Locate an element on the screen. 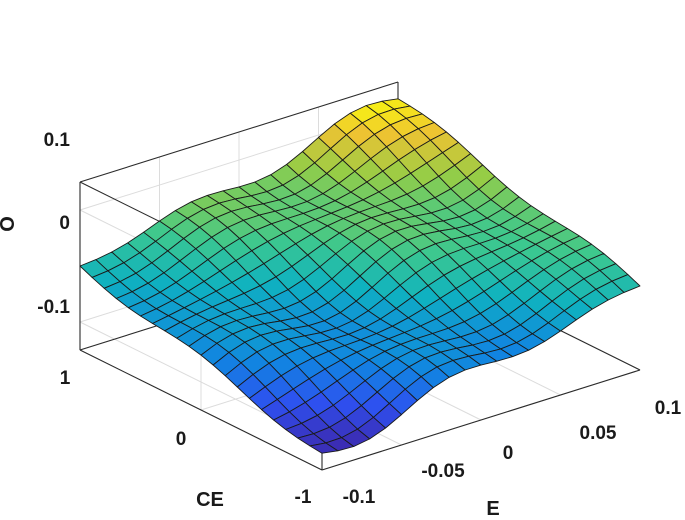 This screenshot has width=685, height=520. y-axis-label: CE is located at coordinates (210, 500).